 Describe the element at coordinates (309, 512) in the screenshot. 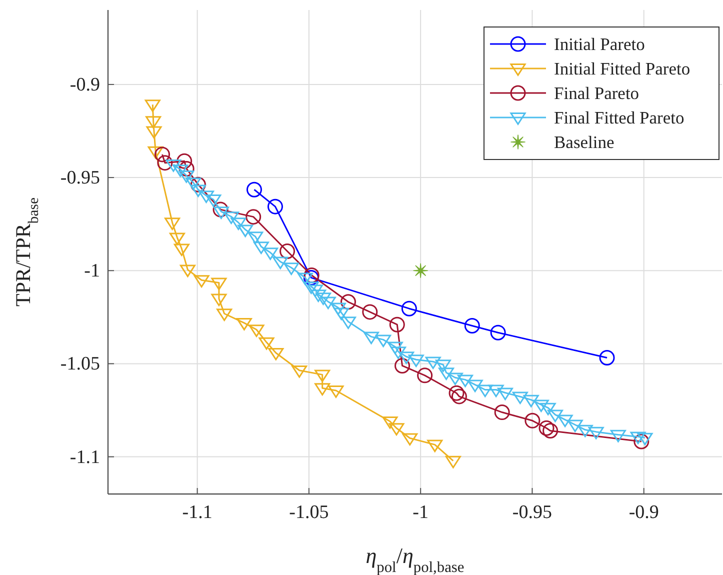

I see `x-tick-label: -1.05` at that location.